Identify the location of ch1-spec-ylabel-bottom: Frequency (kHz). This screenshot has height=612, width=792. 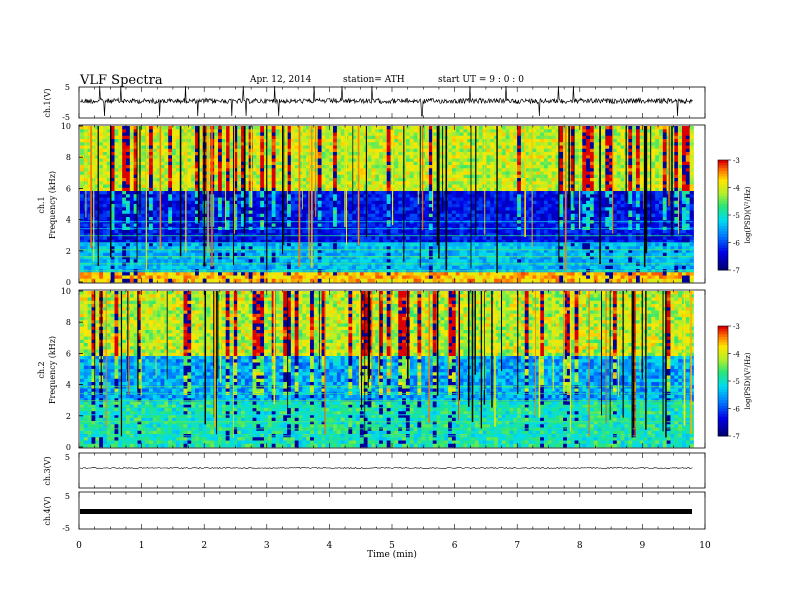
(52, 205).